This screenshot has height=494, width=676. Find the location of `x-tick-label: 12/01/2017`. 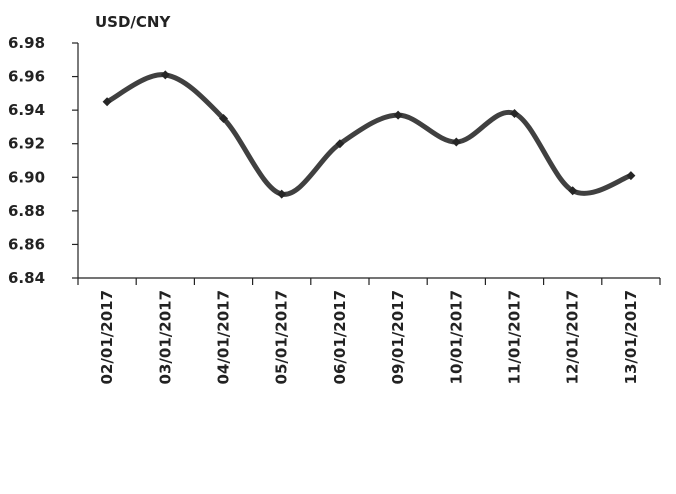

x-tick-label: 12/01/2017 is located at coordinates (573, 337).